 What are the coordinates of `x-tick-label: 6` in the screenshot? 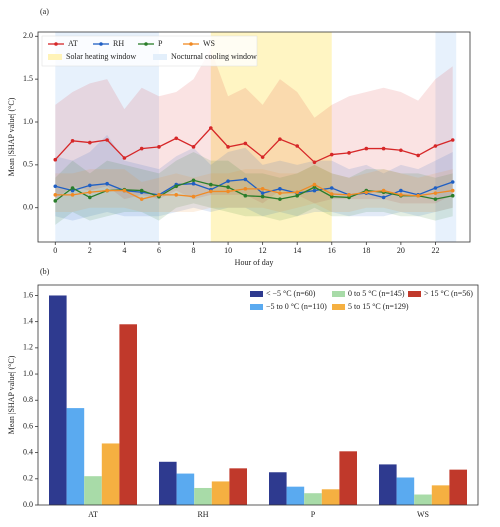 It's located at (159, 250).